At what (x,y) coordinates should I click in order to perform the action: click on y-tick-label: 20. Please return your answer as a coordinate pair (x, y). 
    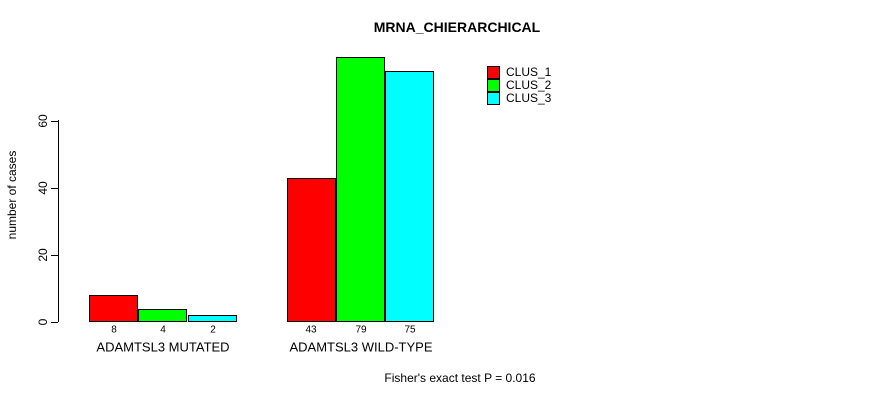
    Looking at the image, I should click on (43, 255).